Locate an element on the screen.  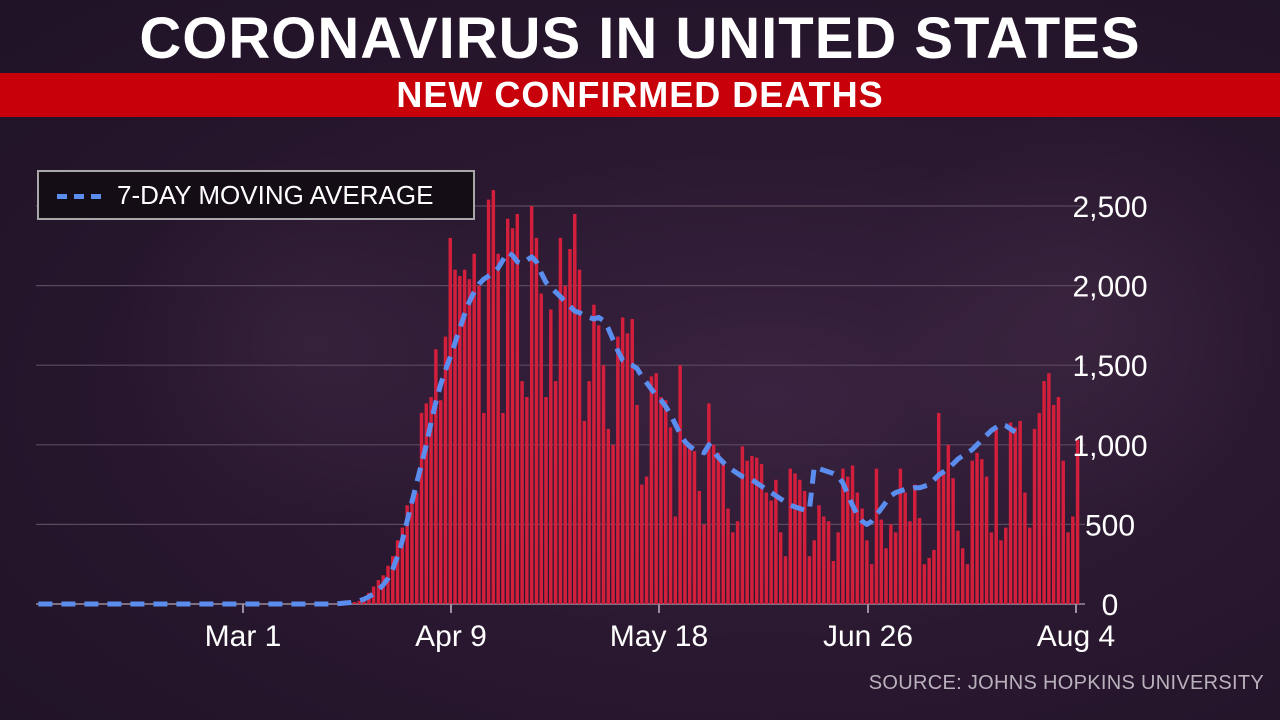
y-tick-label: 500 is located at coordinates (1110, 525).